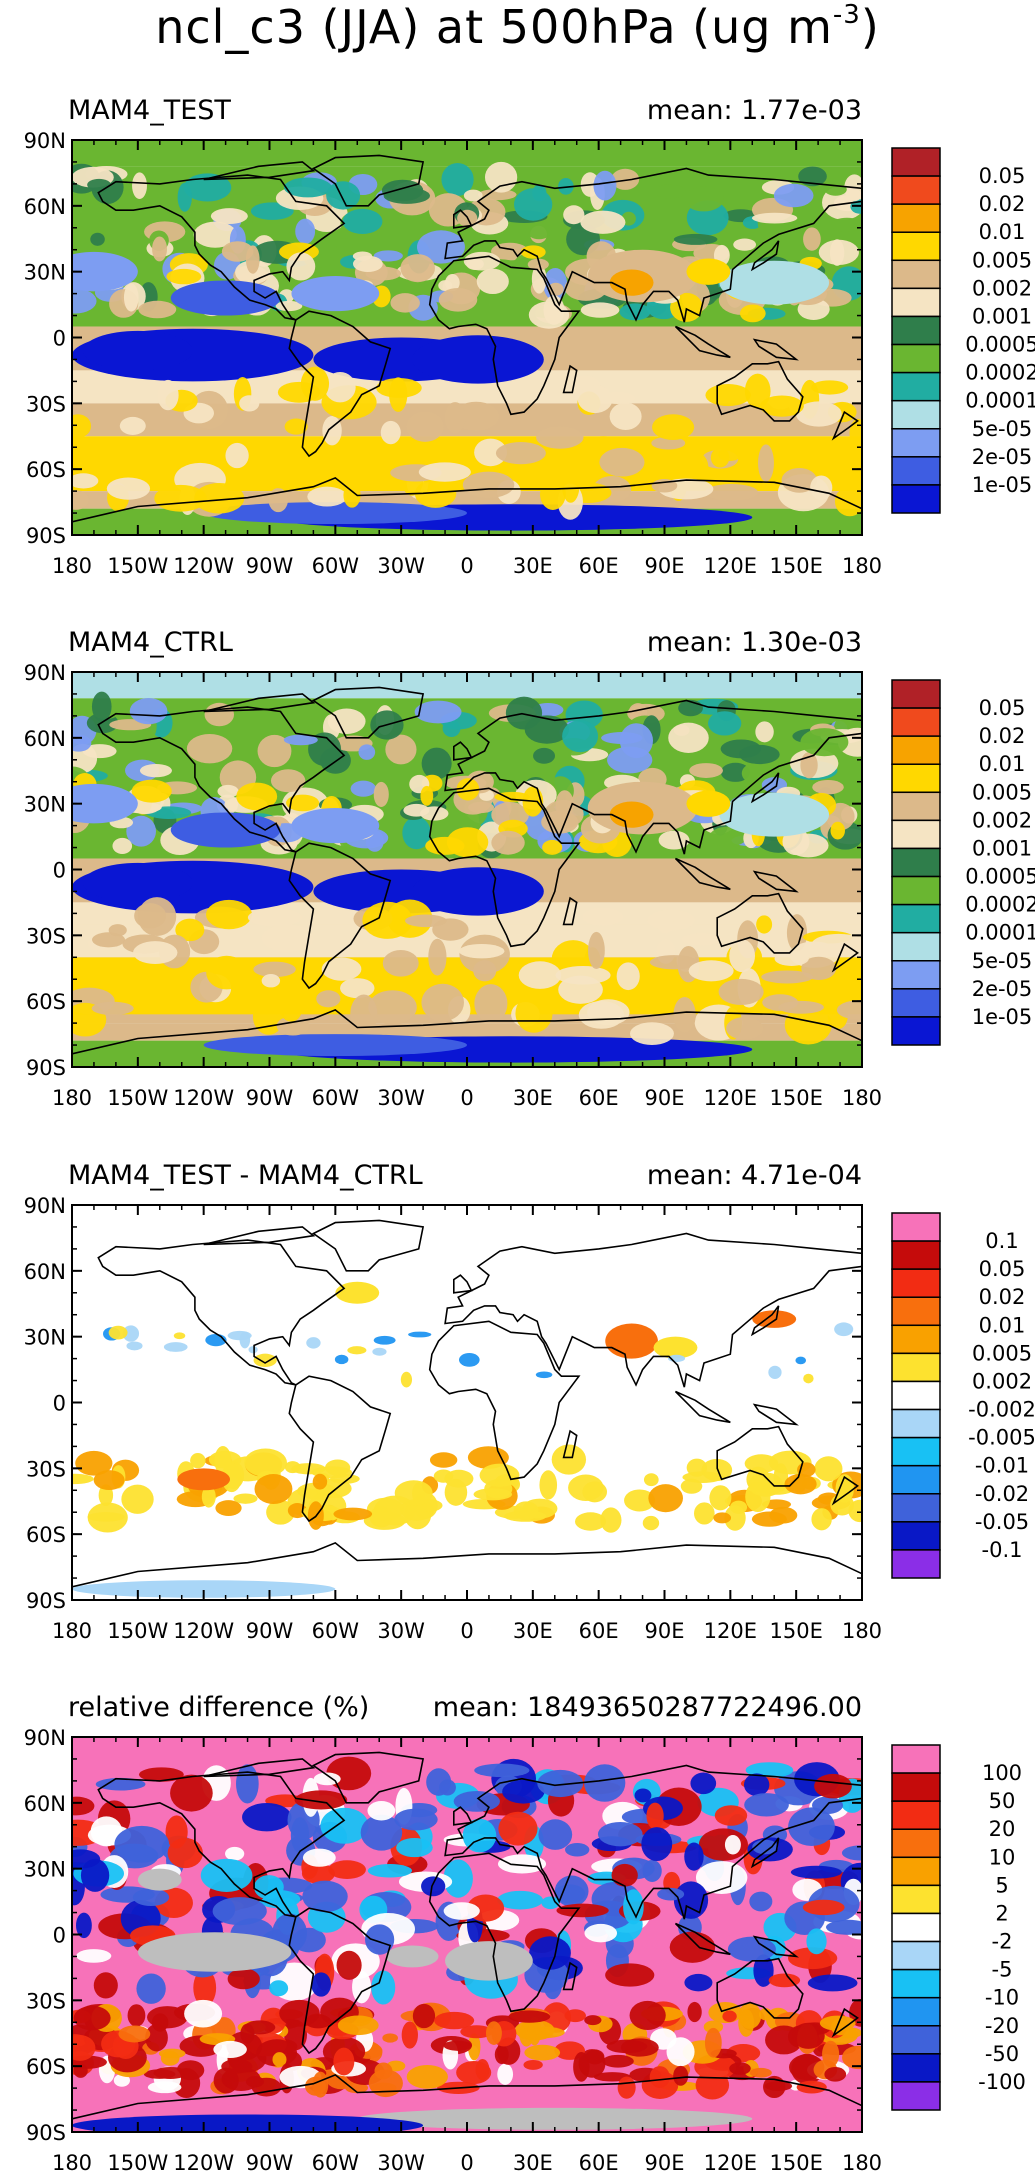 This screenshot has width=1035, height=2175. What do you see at coordinates (466, 2163) in the screenshot?
I see `x-tick-label: 0` at bounding box center [466, 2163].